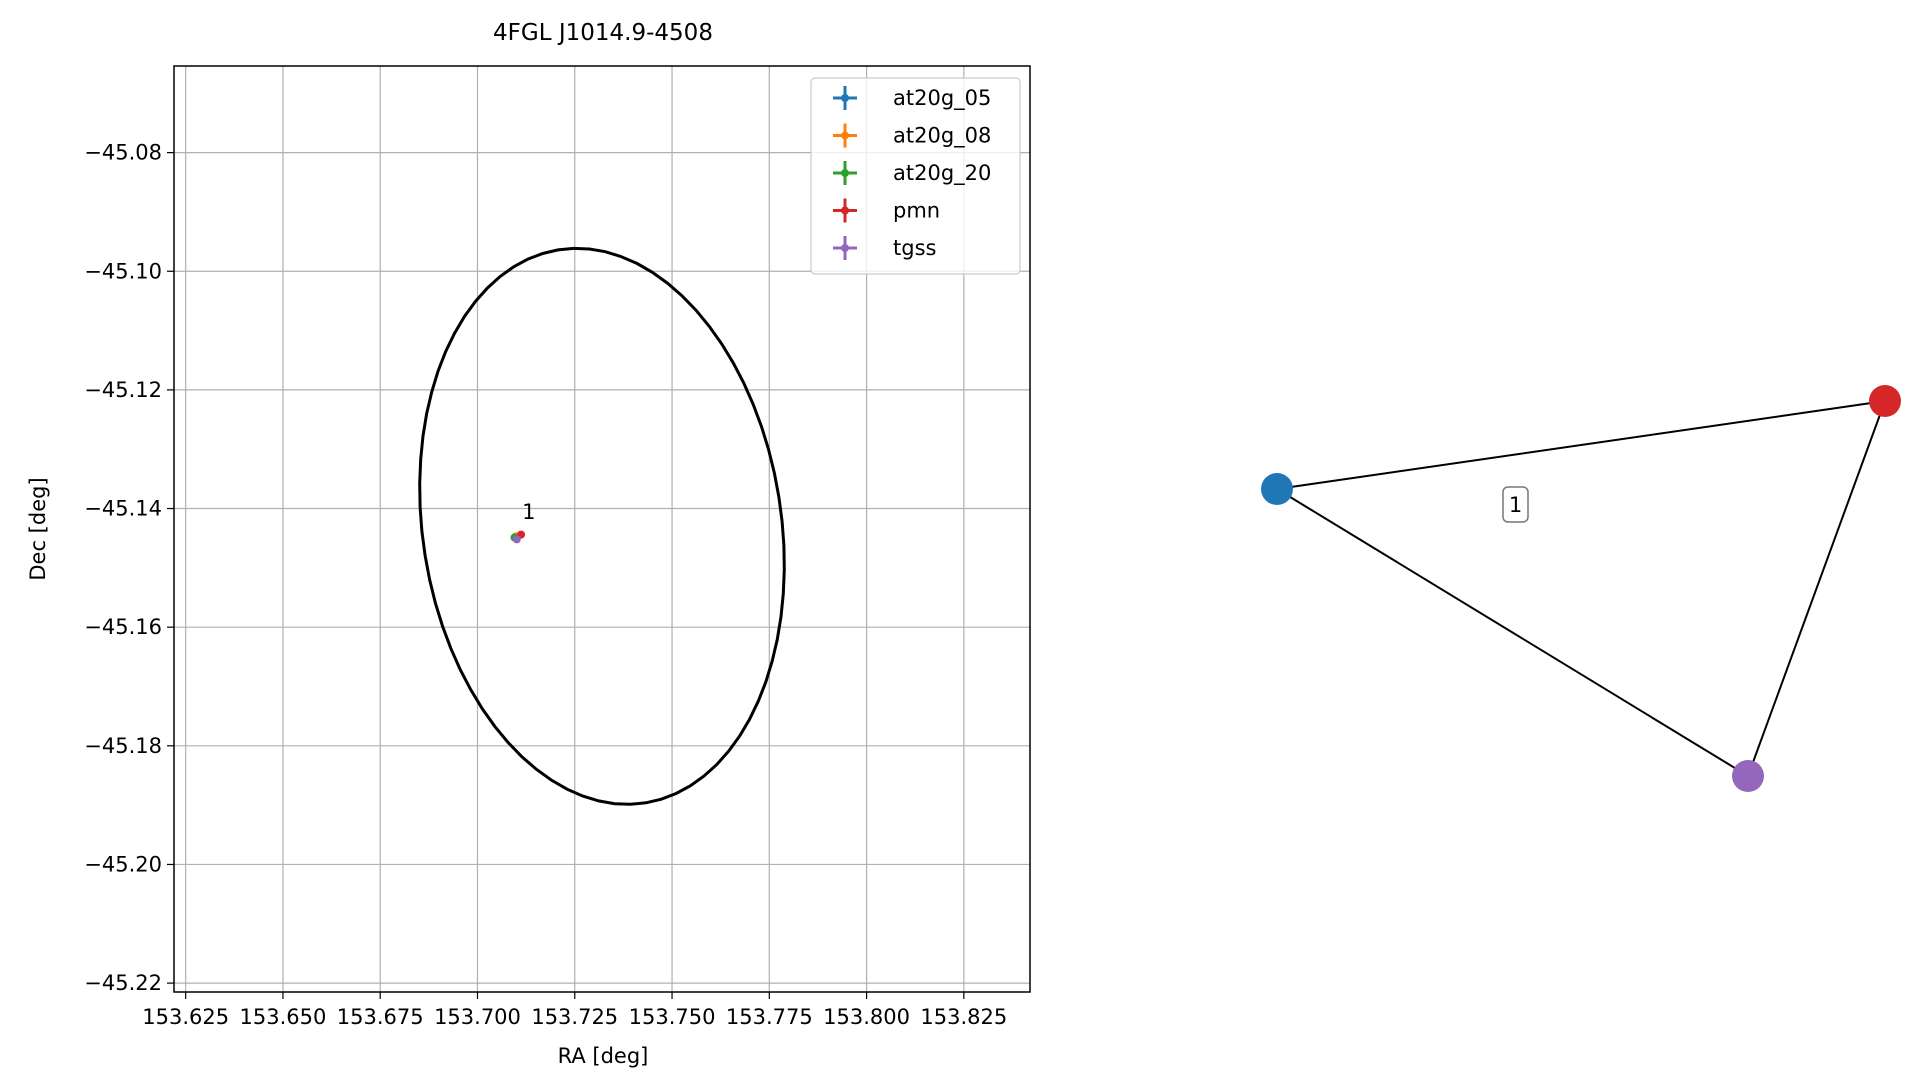 The width and height of the screenshot is (1919, 1080). I want to click on legend-label: at20g_05, so click(942, 98).